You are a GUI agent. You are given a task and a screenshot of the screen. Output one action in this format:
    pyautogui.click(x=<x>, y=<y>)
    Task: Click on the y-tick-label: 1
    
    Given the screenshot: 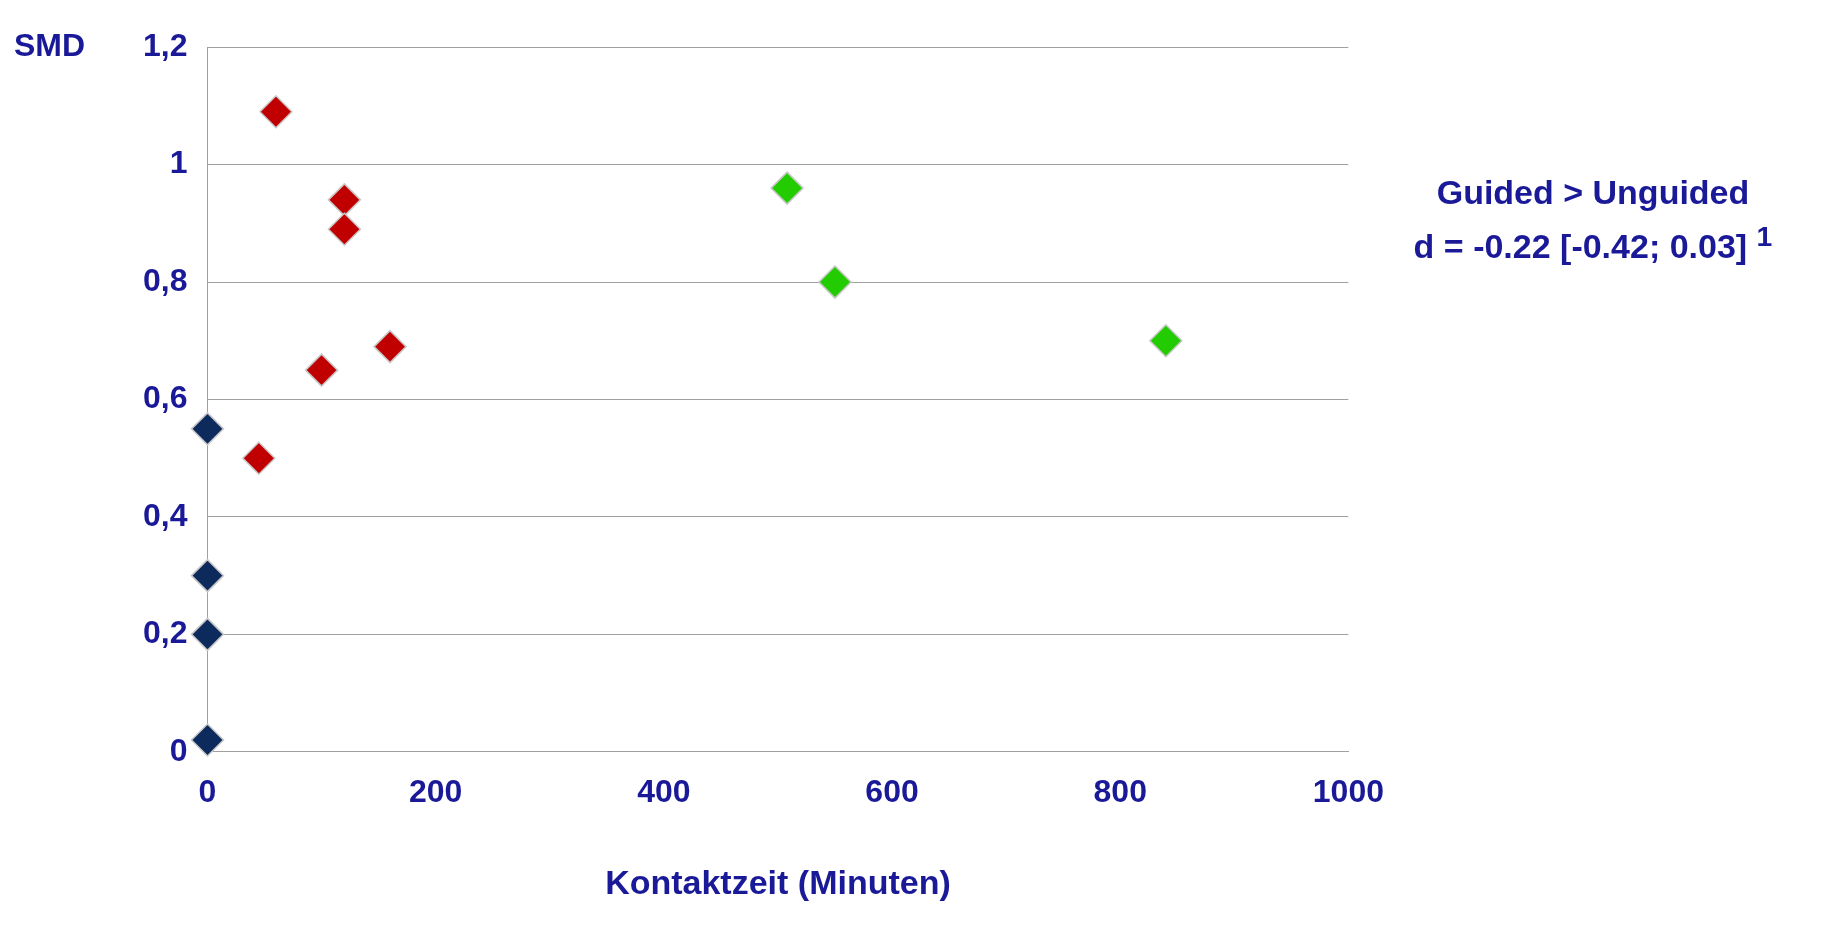 What is the action you would take?
    pyautogui.click(x=178, y=162)
    